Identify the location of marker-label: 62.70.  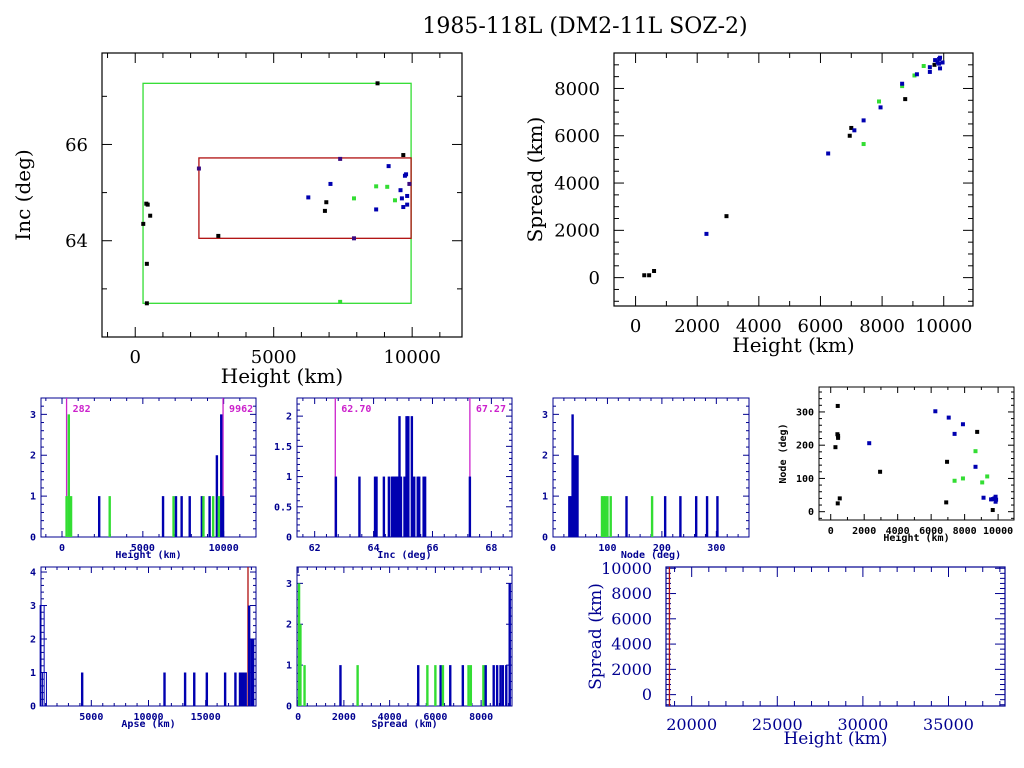
(356, 409).